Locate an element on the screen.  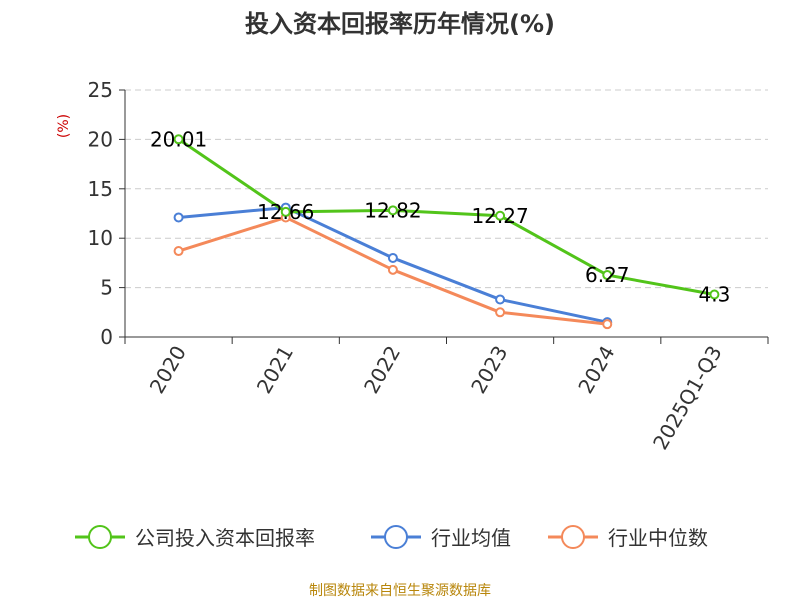
data-label: 6.27 is located at coordinates (607, 275).